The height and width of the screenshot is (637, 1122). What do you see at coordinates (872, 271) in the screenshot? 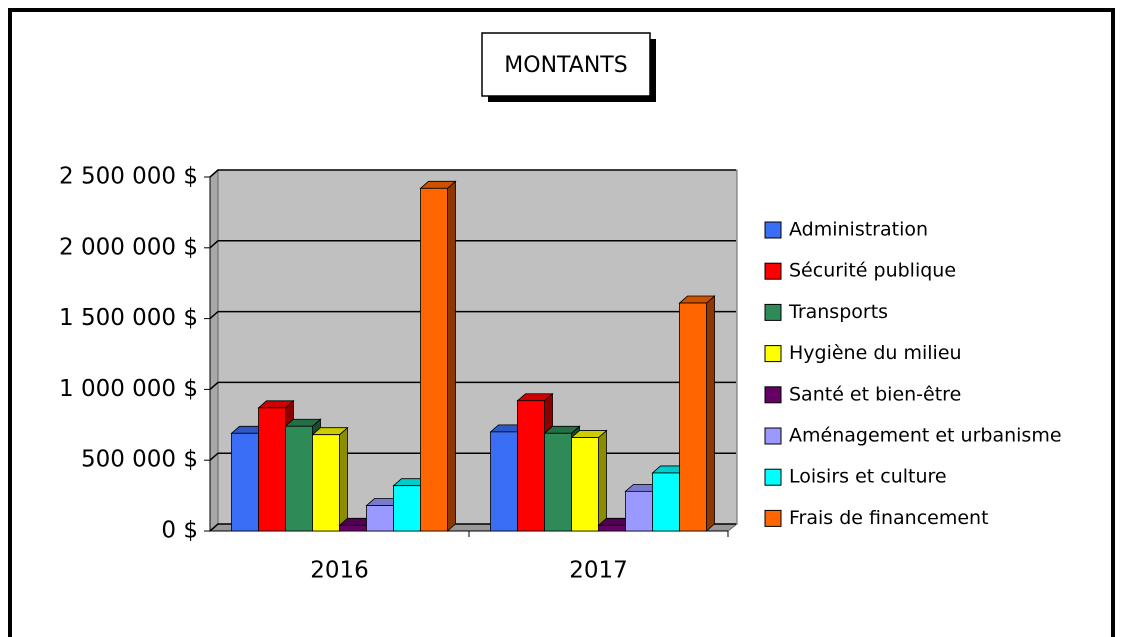
I see `legend-label: Sécurité publique` at bounding box center [872, 271].